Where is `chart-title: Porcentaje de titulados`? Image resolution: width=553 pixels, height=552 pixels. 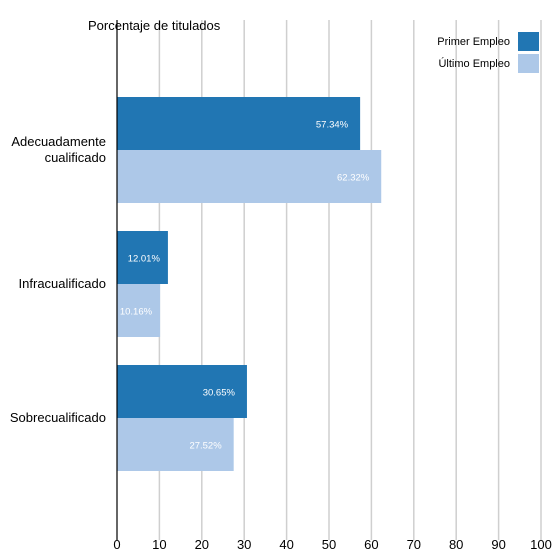 chart-title: Porcentaje de titulados is located at coordinates (154, 25).